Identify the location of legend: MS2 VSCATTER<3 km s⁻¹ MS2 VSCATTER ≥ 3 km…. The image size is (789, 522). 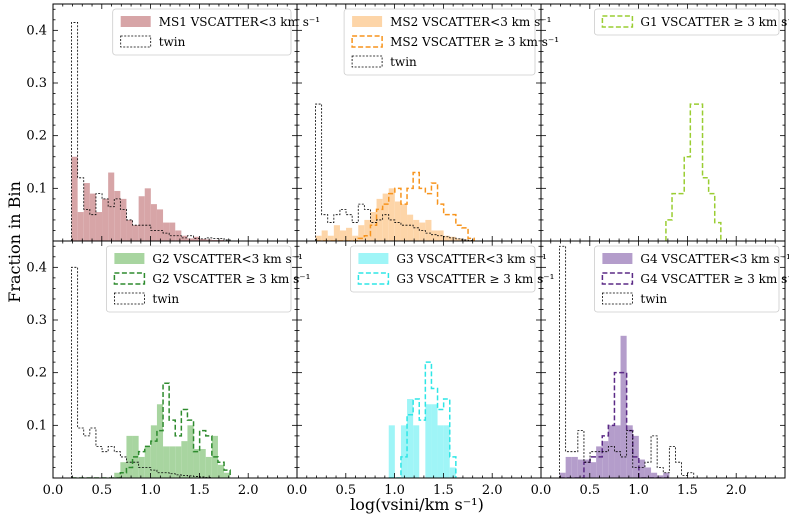
(451, 42).